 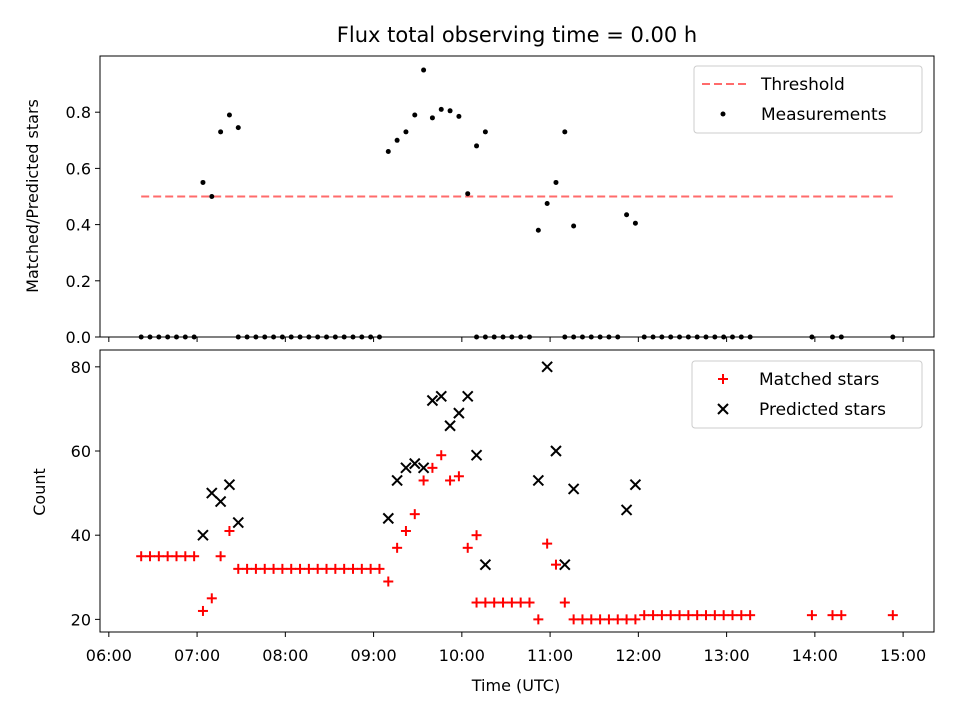 What do you see at coordinates (824, 115) in the screenshot?
I see `legend-measurements-label: Measurements` at bounding box center [824, 115].